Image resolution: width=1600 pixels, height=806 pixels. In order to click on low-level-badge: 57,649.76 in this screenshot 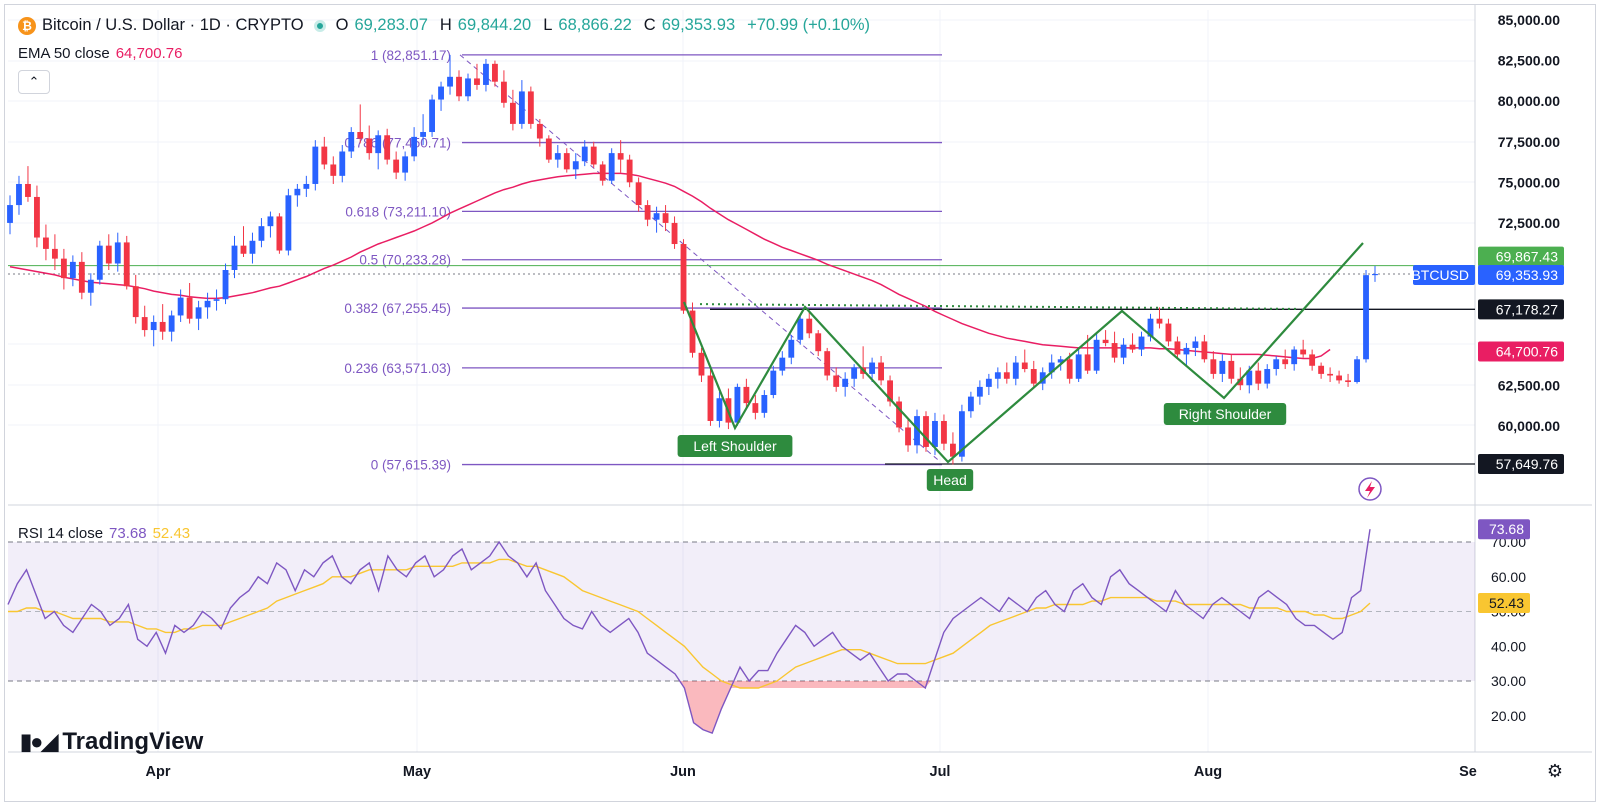, I will do `click(1521, 464)`.